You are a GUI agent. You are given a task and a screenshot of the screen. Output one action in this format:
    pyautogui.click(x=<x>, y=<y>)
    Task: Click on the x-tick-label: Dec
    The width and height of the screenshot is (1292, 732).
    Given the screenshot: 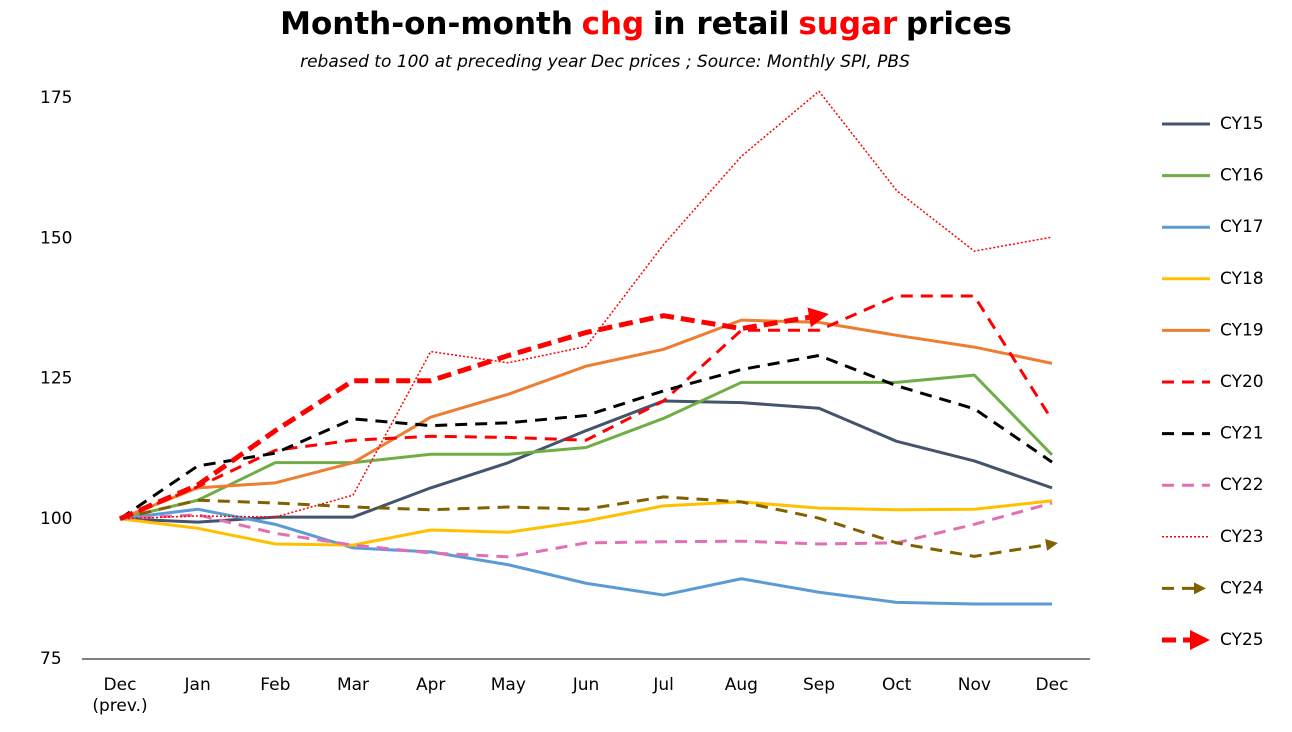 What is the action you would take?
    pyautogui.click(x=1052, y=685)
    